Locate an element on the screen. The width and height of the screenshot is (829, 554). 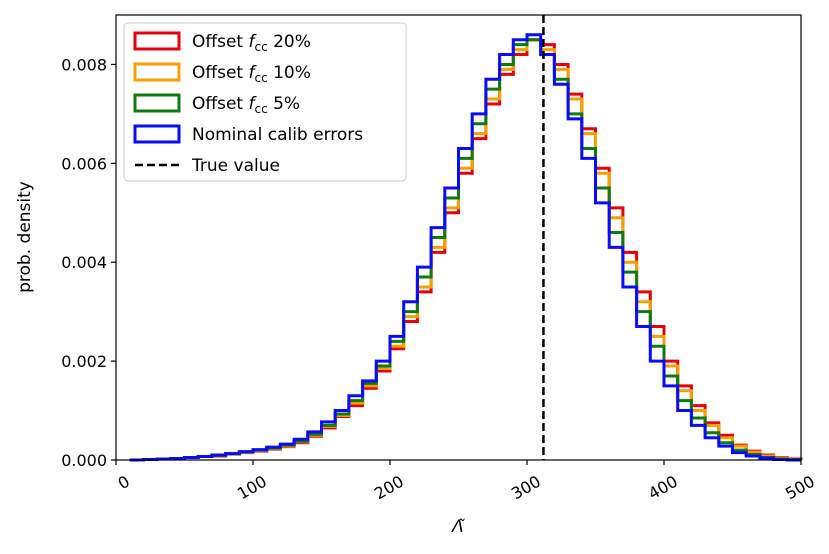
x-tick-label: 100 is located at coordinates (252, 488).